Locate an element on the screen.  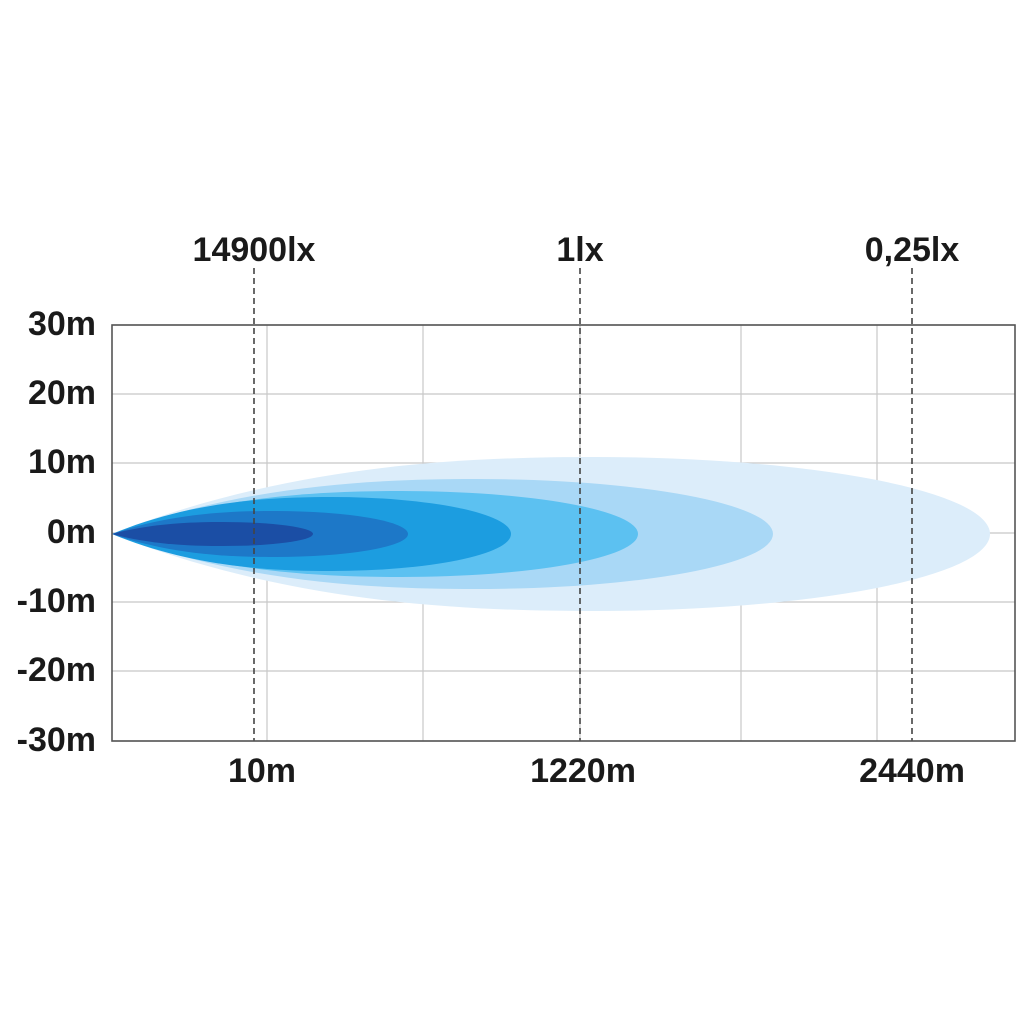
y-axis-label: 10m is located at coordinates (62, 462).